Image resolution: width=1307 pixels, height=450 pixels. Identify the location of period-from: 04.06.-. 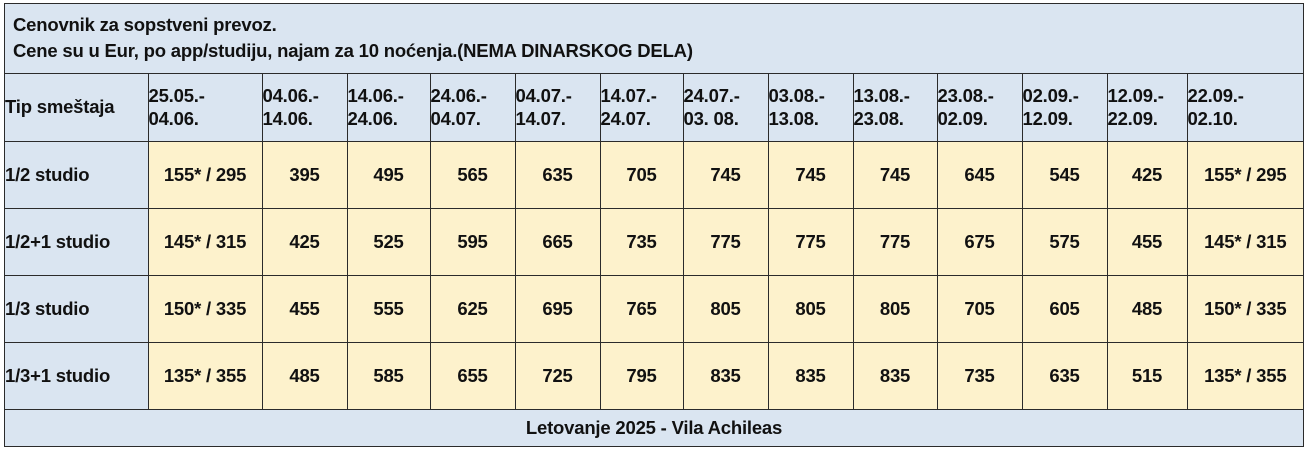
(290, 96).